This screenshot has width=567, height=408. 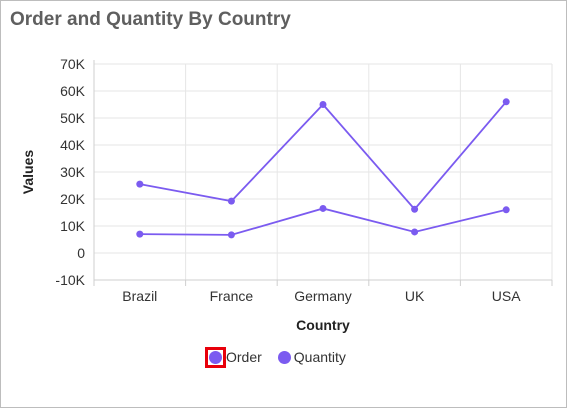 I want to click on x-axis-label: Country, so click(x=323, y=325).